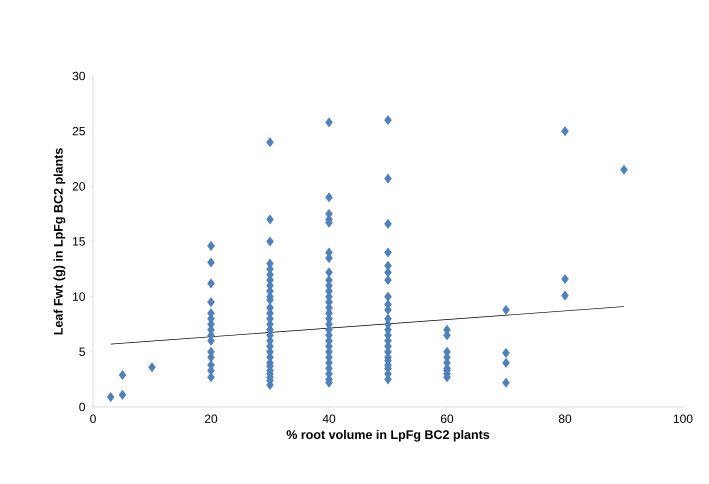  I want to click on x-tick-label: 60, so click(447, 419).